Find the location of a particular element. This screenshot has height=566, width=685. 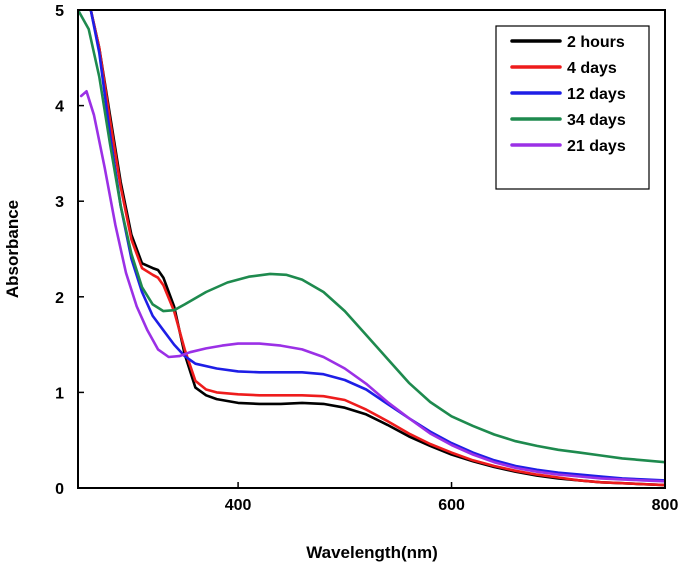

y-tick-label-3: 3 is located at coordinates (59, 202).